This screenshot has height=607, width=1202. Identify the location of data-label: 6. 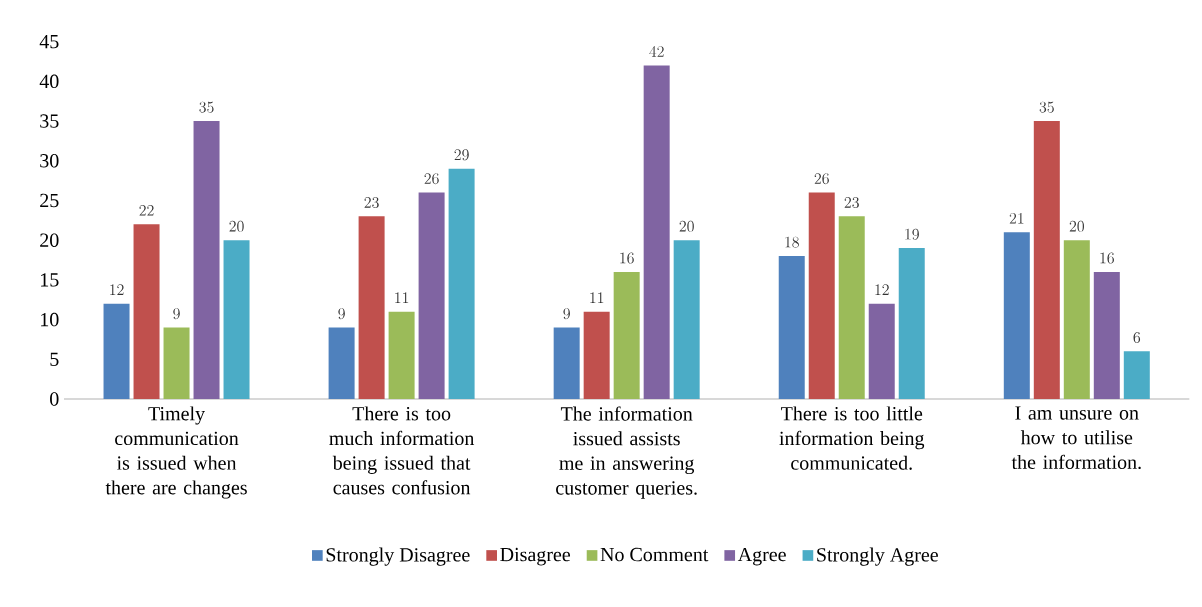
(1137, 337).